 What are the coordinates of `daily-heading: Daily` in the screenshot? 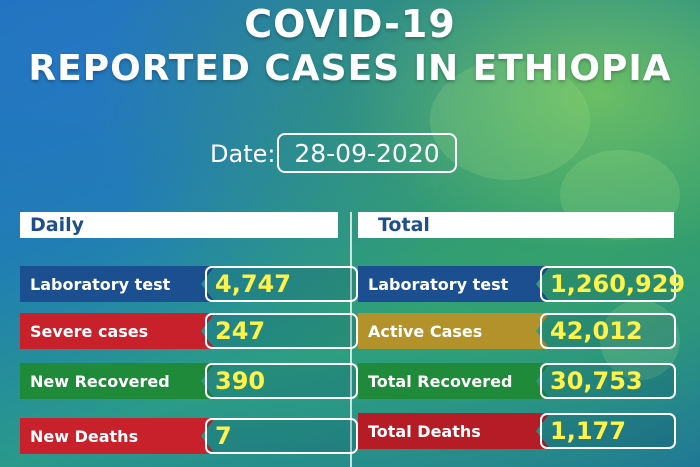 It's located at (179, 225).